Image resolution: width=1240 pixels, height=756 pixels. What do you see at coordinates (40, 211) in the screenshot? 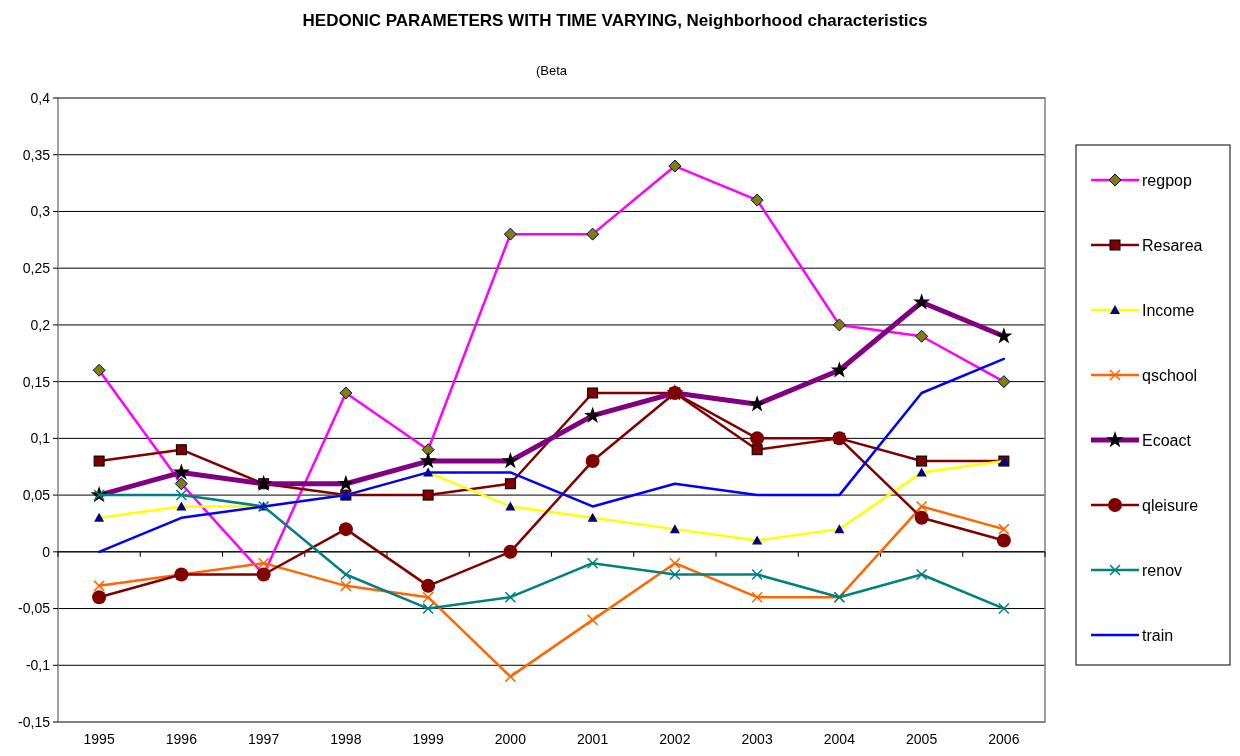
I see `y-tick-label: 0,3` at bounding box center [40, 211].